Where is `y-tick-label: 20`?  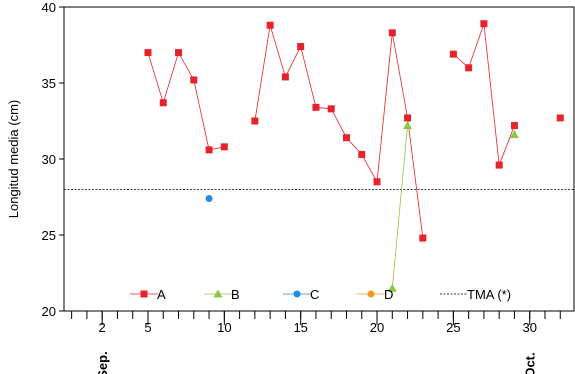
y-tick-label: 20 is located at coordinates (49, 311).